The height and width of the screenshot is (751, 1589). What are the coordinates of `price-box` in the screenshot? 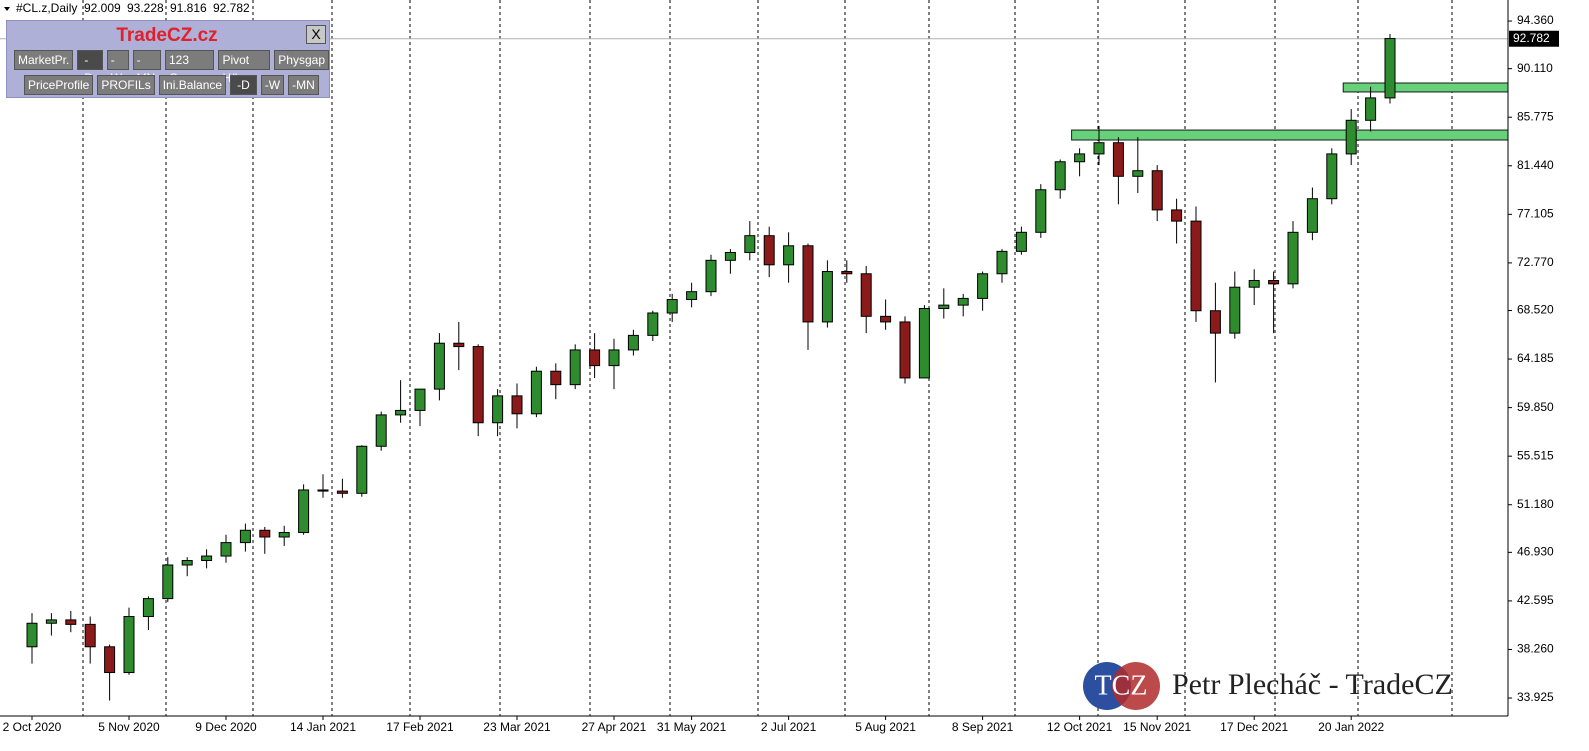 It's located at (1534, 38).